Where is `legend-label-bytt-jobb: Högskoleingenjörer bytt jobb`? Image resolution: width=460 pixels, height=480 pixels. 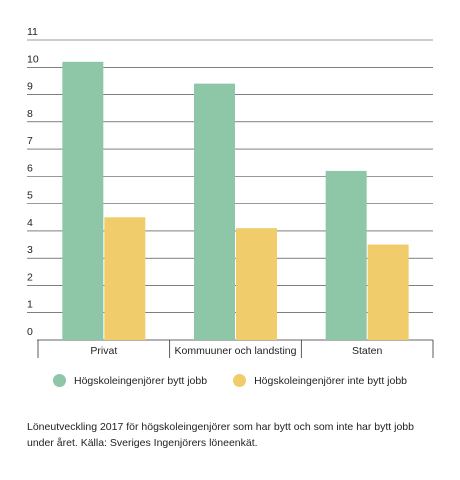
legend-label-bytt-jobb: Högskoleingenjörer bytt jobb is located at coordinates (140, 380).